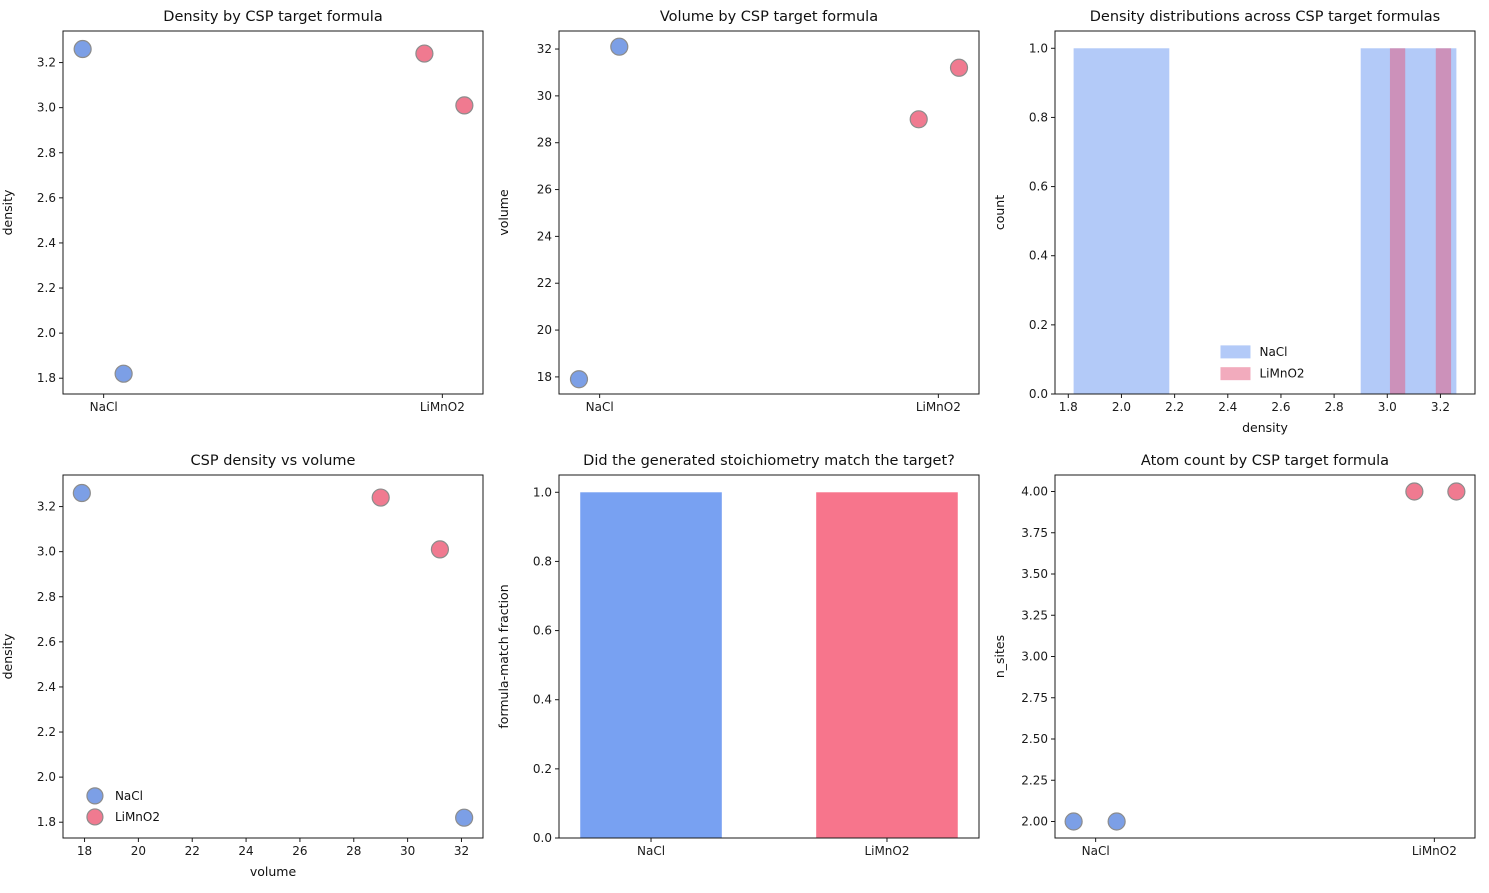  I want to click on y-tick-label: 2.2, so click(46, 732).